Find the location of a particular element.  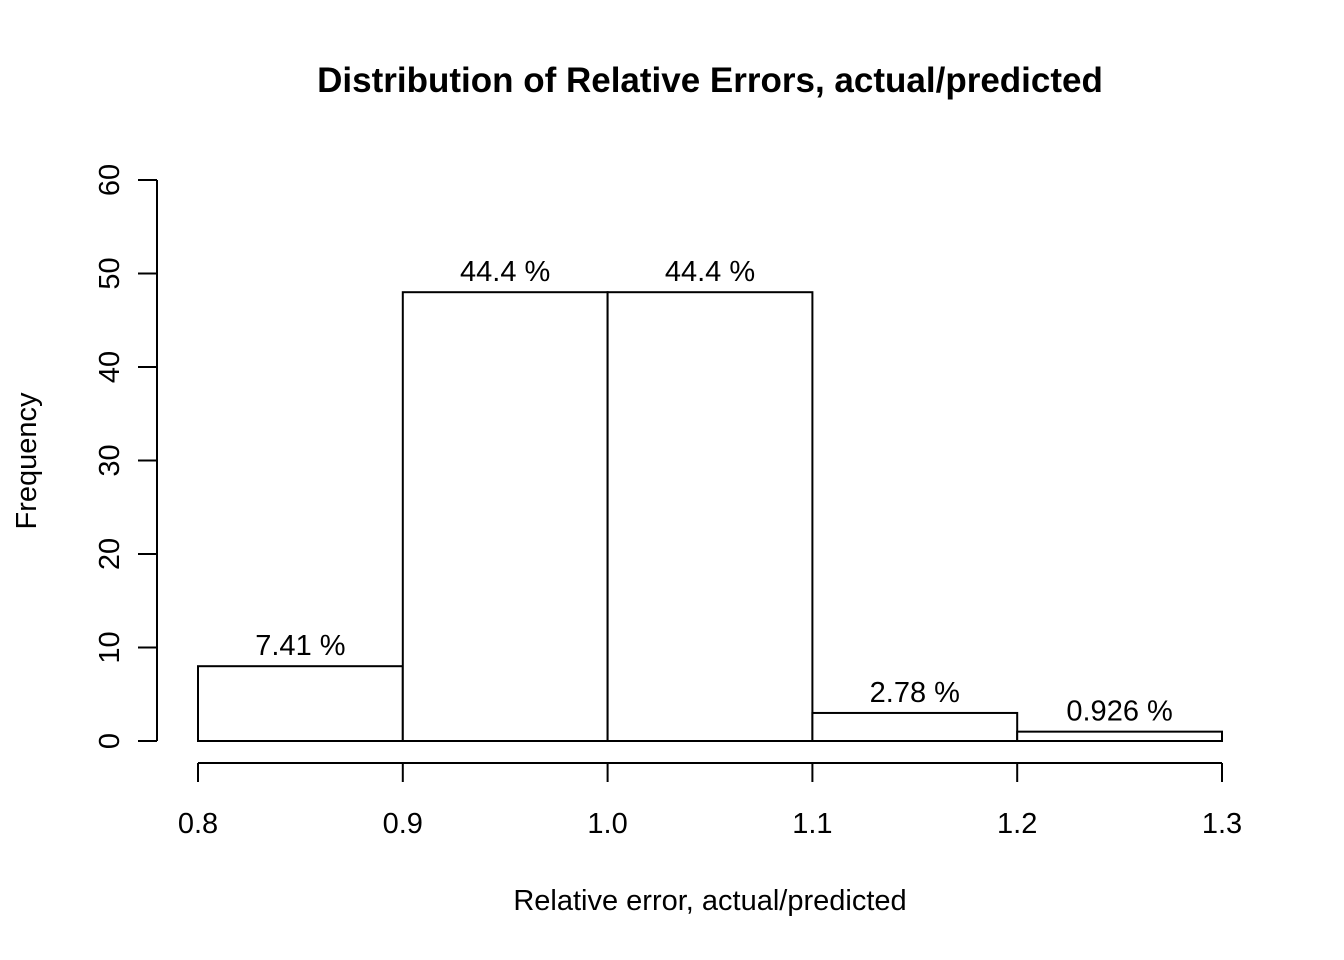

bar-percent-label: 0.926 % is located at coordinates (1119, 712).